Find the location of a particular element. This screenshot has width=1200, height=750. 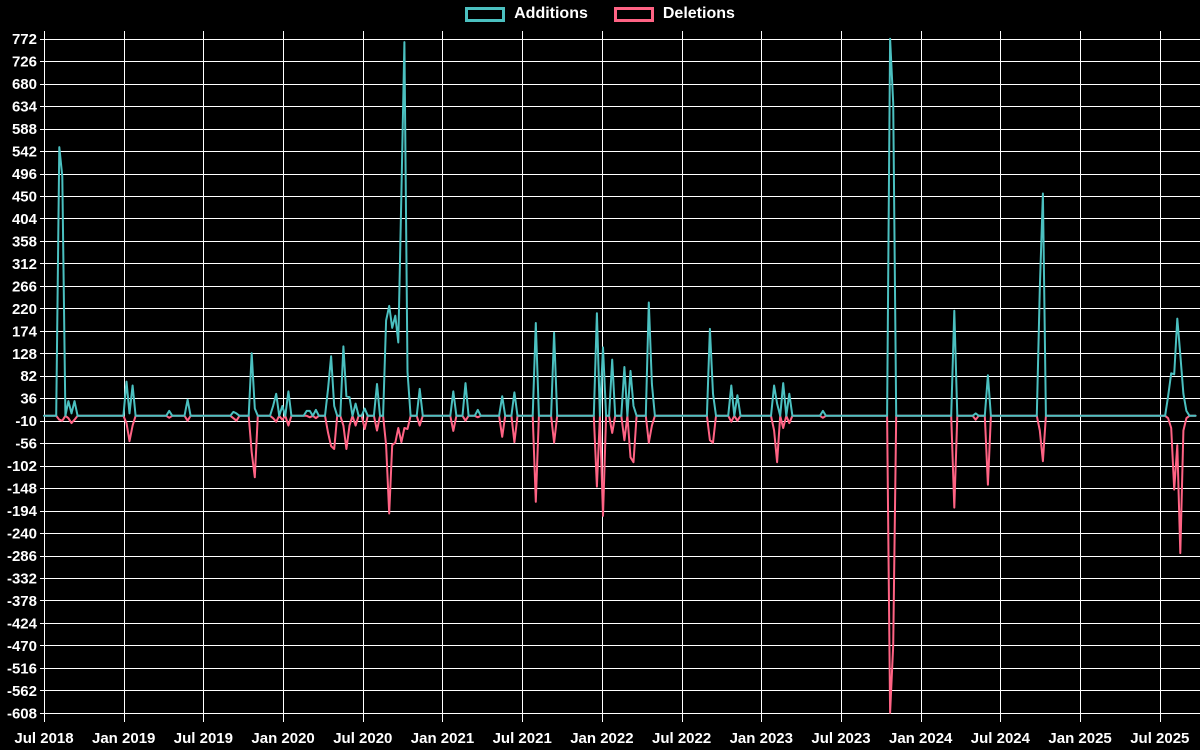

x-tick-label: Jul 2019 is located at coordinates (203, 738).